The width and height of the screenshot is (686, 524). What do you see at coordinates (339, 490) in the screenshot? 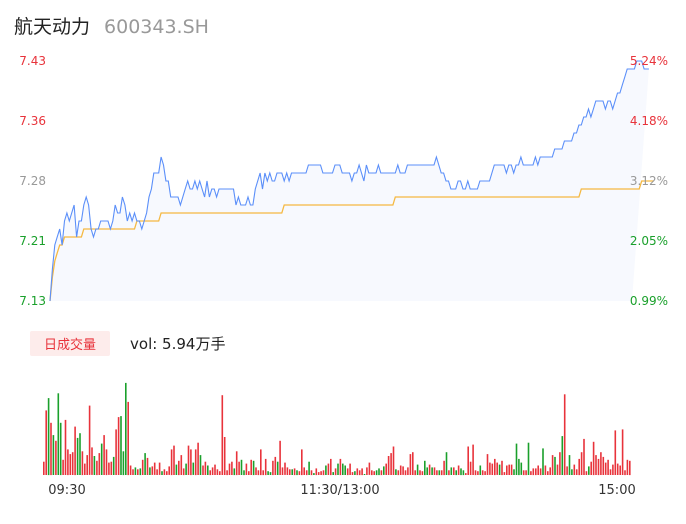
I see `x-tick-label: 11:30/13:00` at bounding box center [339, 490].